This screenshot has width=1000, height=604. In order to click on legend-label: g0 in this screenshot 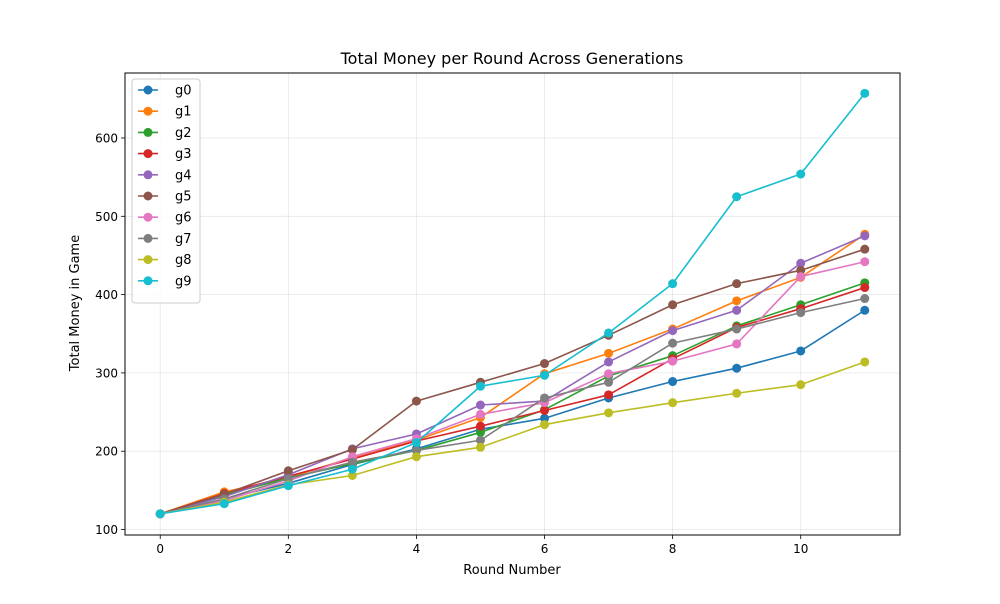, I will do `click(183, 91)`.